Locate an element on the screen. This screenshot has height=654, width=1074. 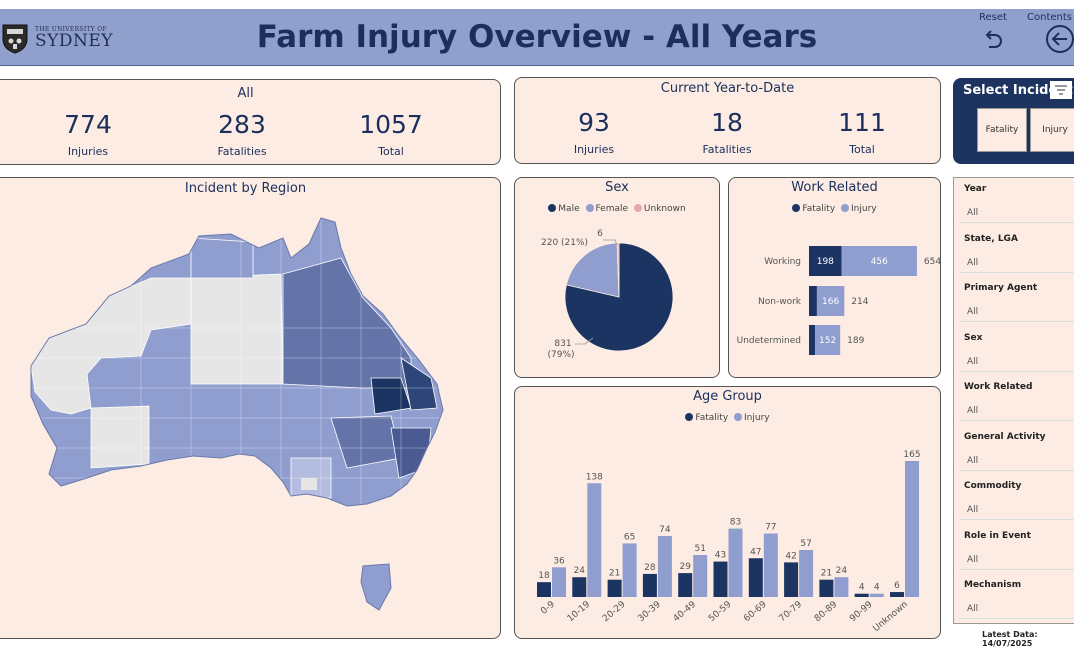
ytd-card-title: Current Year-to-Date is located at coordinates (727, 88).